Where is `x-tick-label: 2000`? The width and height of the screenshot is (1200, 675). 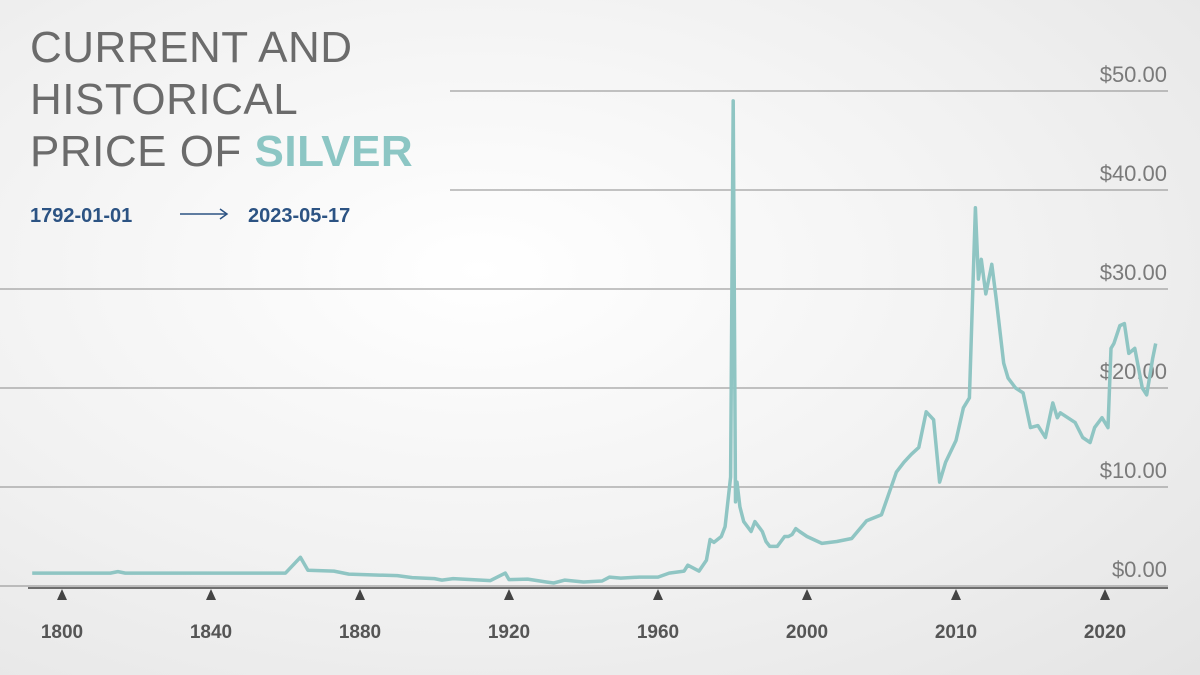
x-tick-label: 2000 is located at coordinates (807, 632).